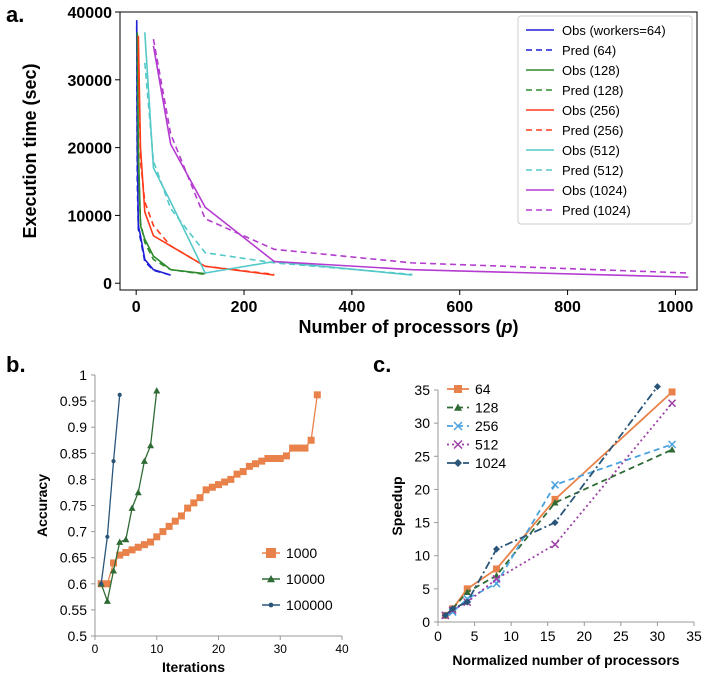 This screenshot has width=710, height=679. What do you see at coordinates (244, 307) in the screenshot?
I see `x-tick-label-a: 200` at bounding box center [244, 307].